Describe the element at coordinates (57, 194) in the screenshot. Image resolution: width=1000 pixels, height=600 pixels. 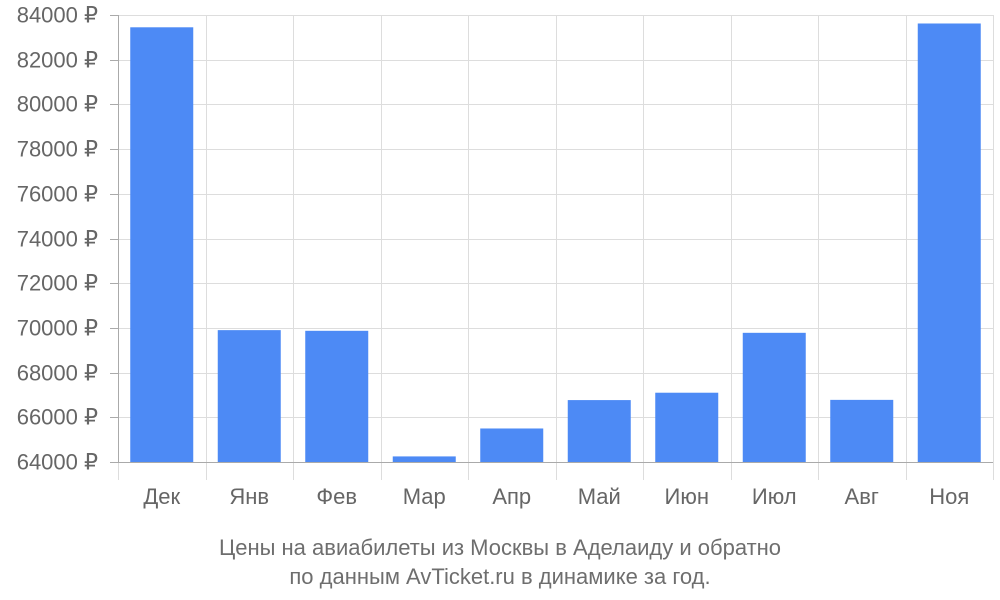
I see `y-tick-label: 76000 ₽` at that location.